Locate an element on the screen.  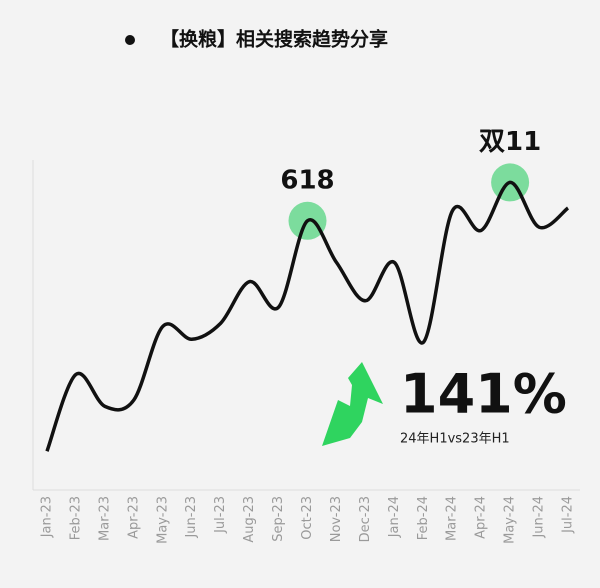
x-tick-label: Feb-24 is located at coordinates (423, 518).